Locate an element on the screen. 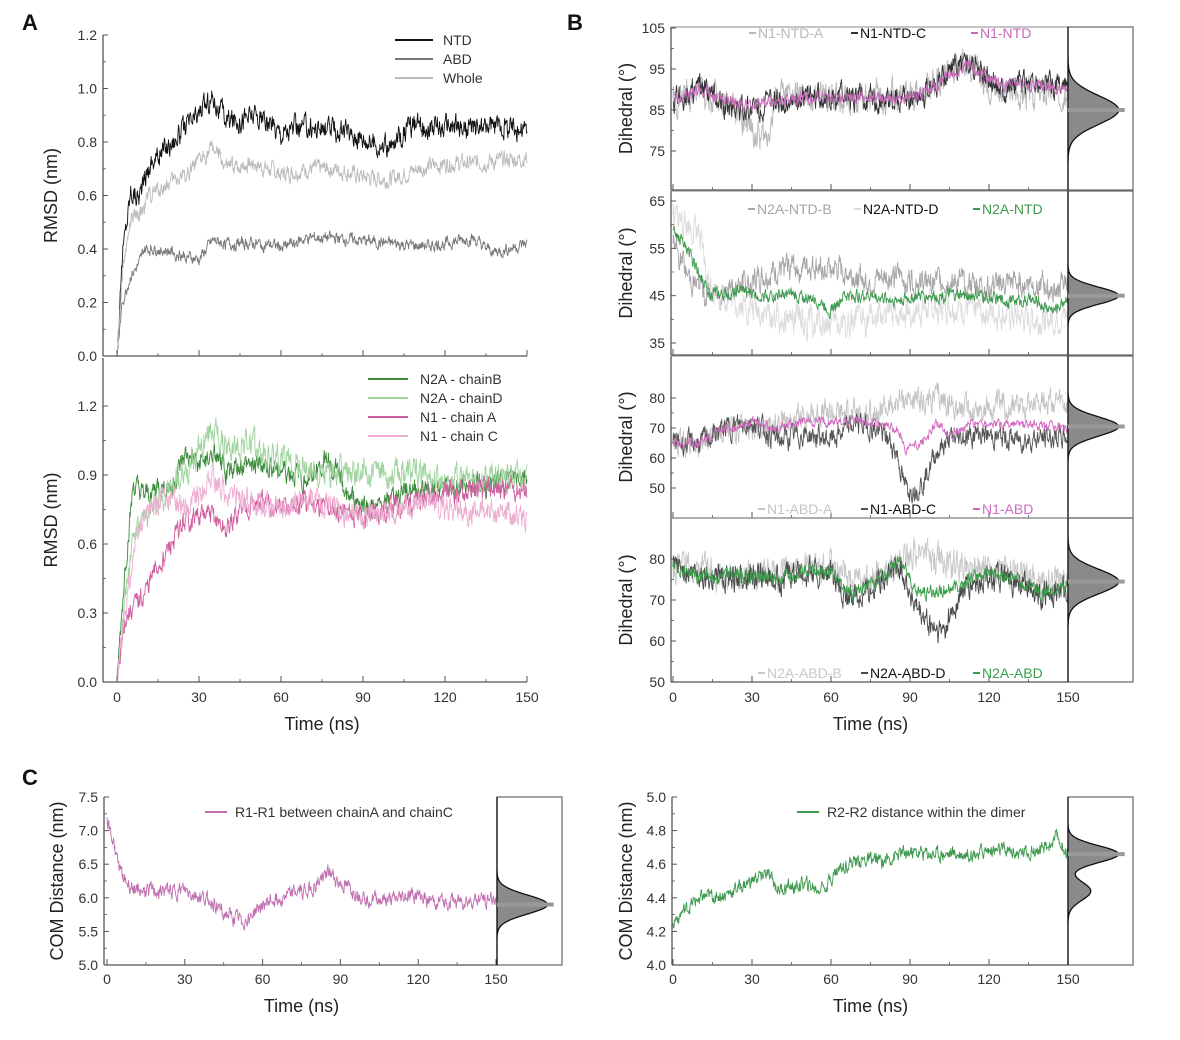 The image size is (1180, 1040). legend: R1-R1 between chainA and chainC is located at coordinates (329, 812).